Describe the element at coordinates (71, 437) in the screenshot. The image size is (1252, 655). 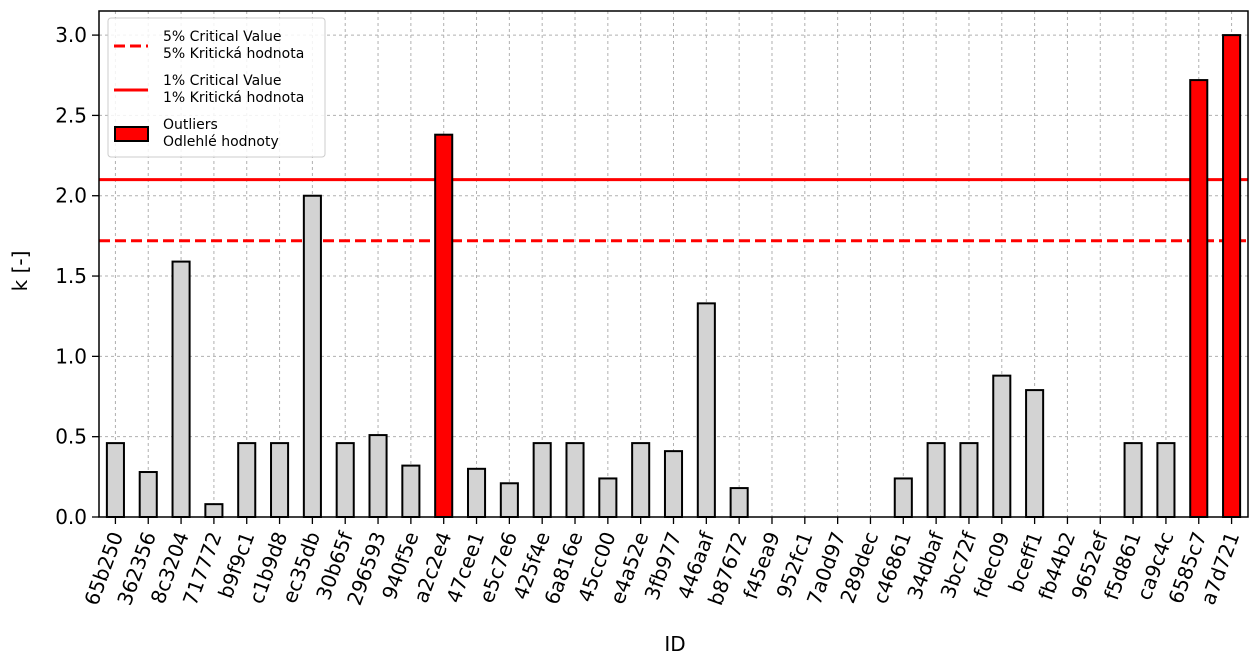
I see `y-tick-label: 0.5` at that location.